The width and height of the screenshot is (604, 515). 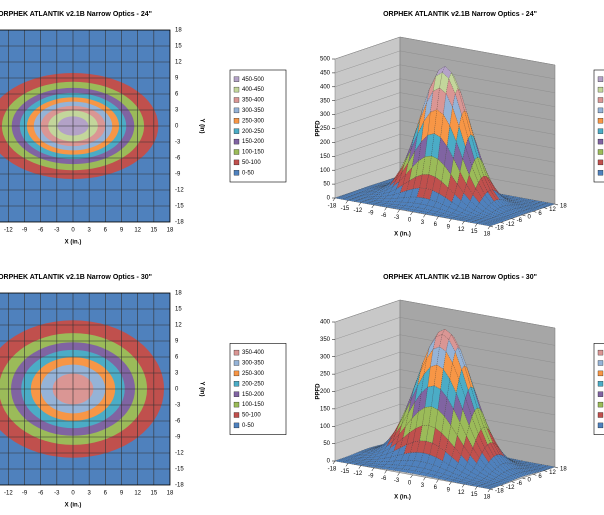 What do you see at coordinates (178, 422) in the screenshot?
I see `y-tick-label: -6` at bounding box center [178, 422].